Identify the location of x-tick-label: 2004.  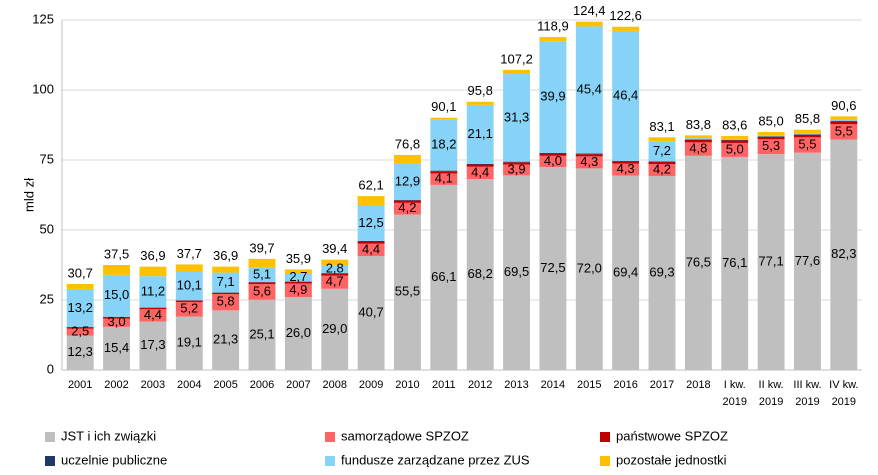
(189, 385).